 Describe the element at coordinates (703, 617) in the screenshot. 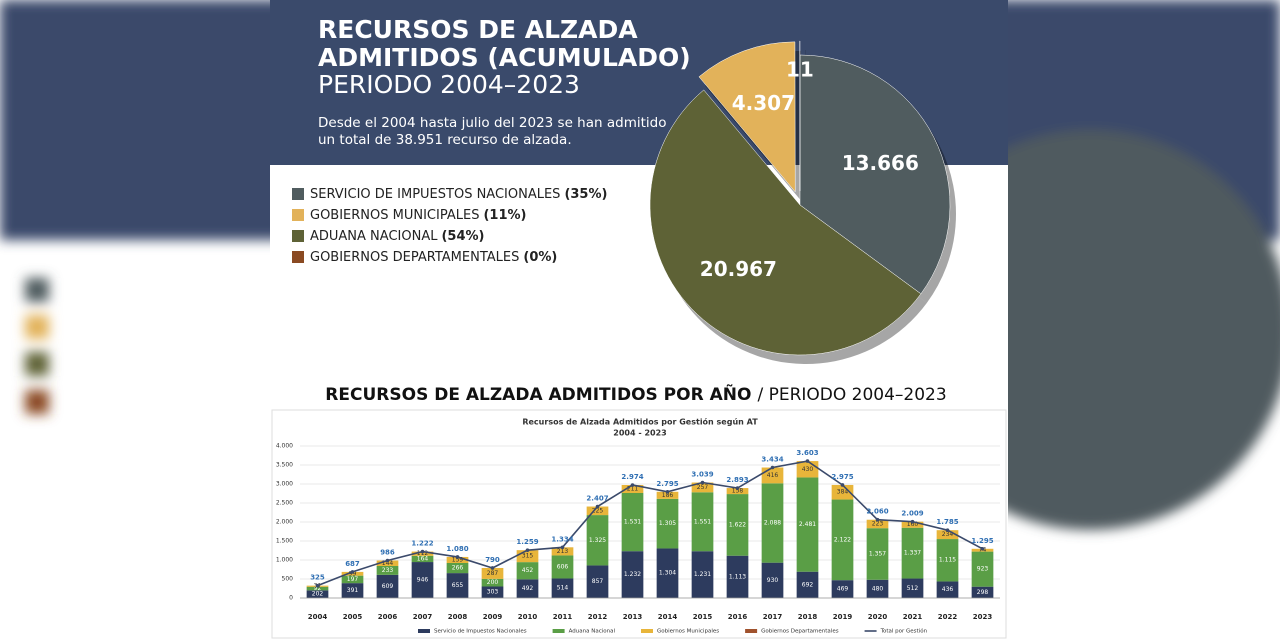

I see `x-tick-label: 2015` at that location.